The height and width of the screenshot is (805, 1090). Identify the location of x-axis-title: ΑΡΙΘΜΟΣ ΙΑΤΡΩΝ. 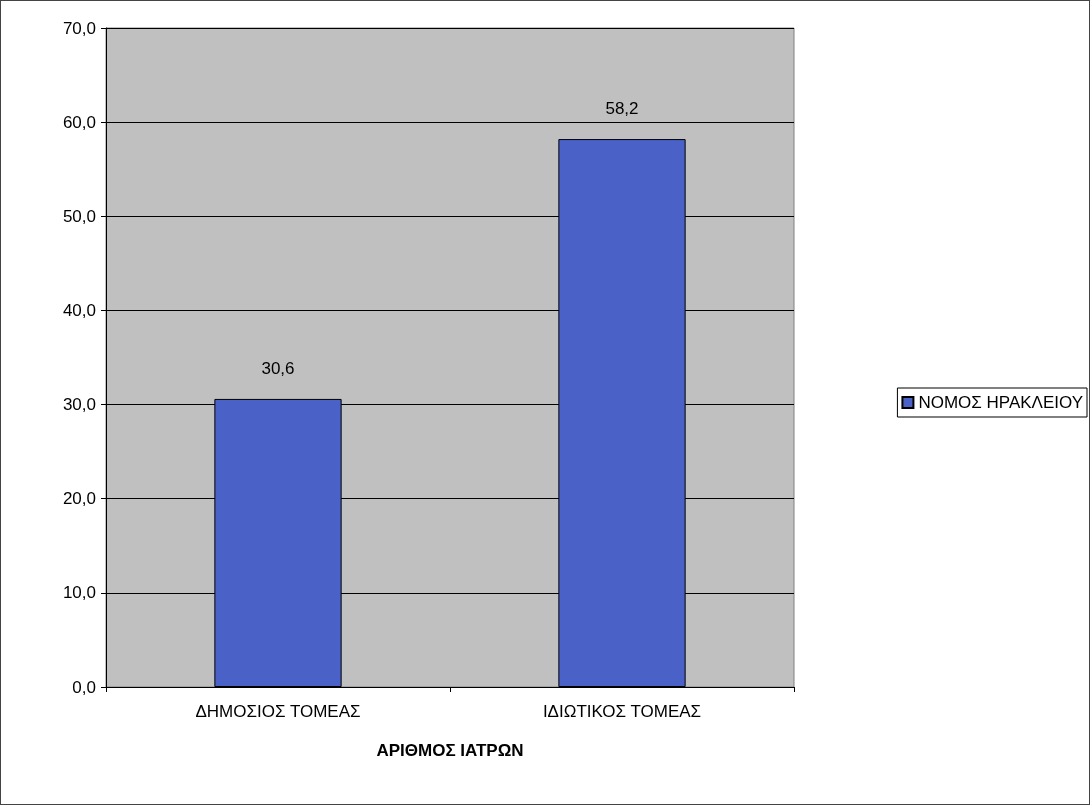
(450, 750).